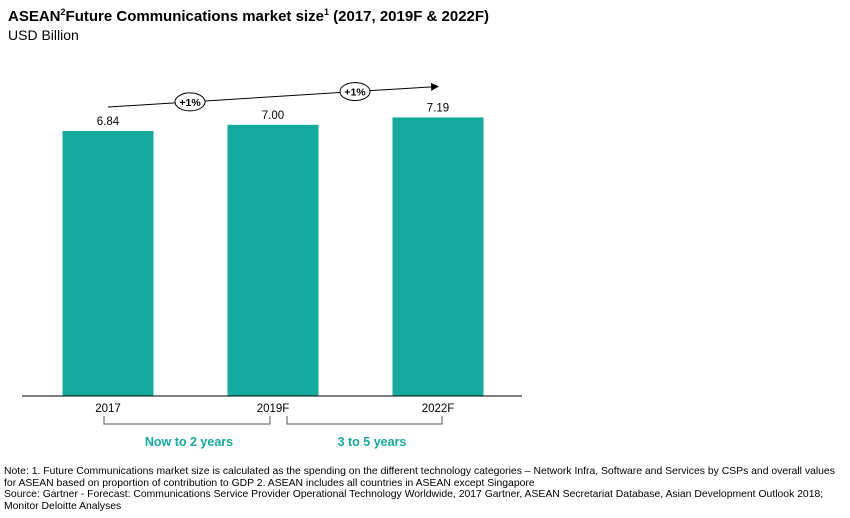 Image resolution: width=850 pixels, height=518 pixels. I want to click on x-tick-label-2019F: 2019F, so click(273, 409).